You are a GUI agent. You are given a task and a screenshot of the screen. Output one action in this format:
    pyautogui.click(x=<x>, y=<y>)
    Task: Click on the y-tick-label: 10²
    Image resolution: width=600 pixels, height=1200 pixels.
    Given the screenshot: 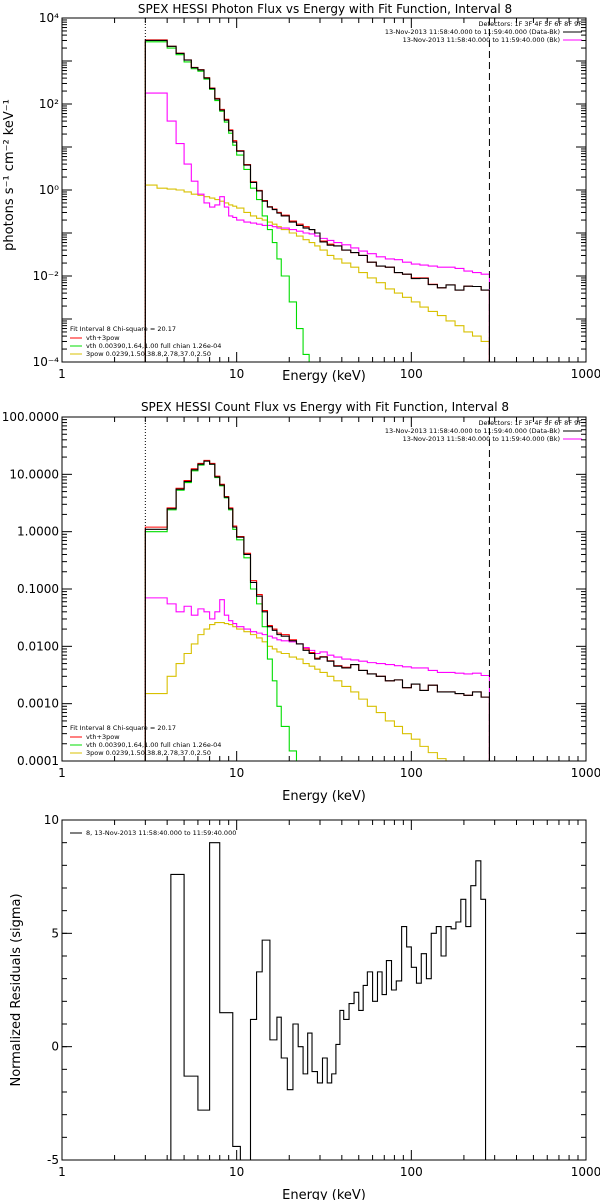 What is the action you would take?
    pyautogui.click(x=49, y=104)
    